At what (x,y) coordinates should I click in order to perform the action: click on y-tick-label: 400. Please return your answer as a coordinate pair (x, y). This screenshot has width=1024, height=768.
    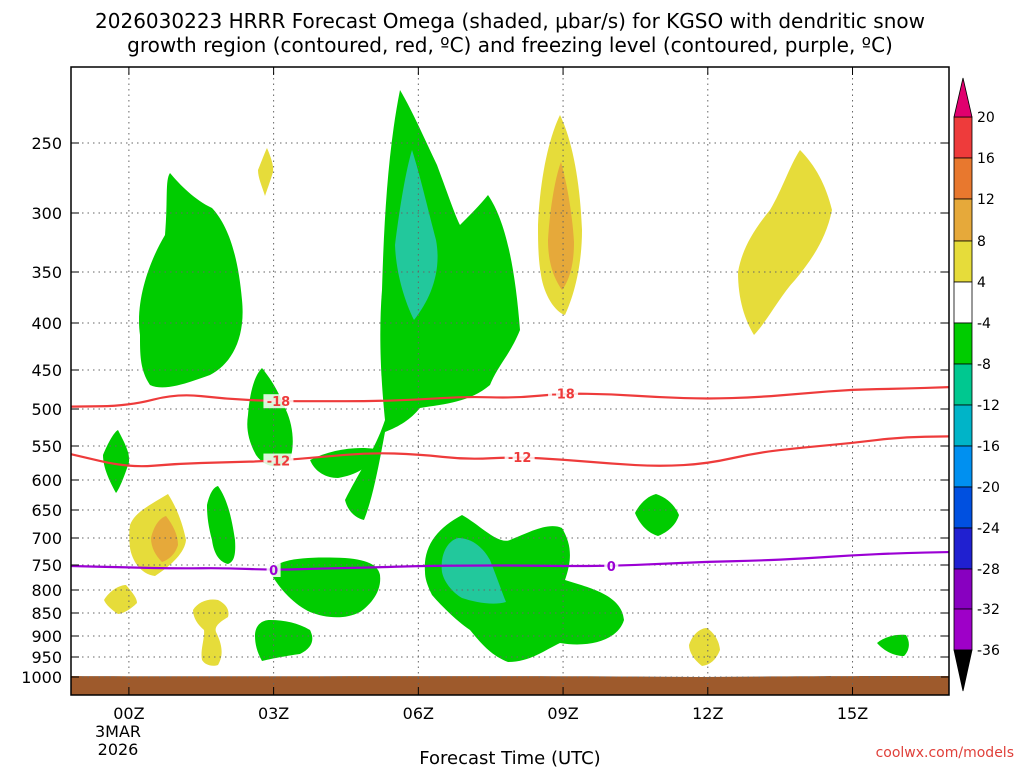
    Looking at the image, I should click on (46, 323).